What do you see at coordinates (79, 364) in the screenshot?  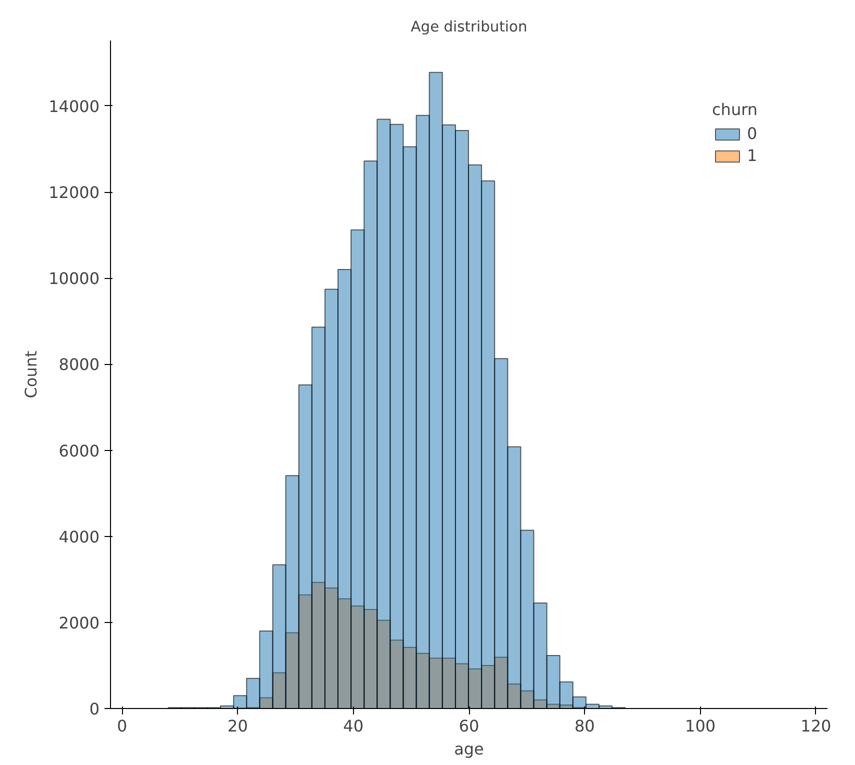 I see `y-tick-label: 8000` at bounding box center [79, 364].